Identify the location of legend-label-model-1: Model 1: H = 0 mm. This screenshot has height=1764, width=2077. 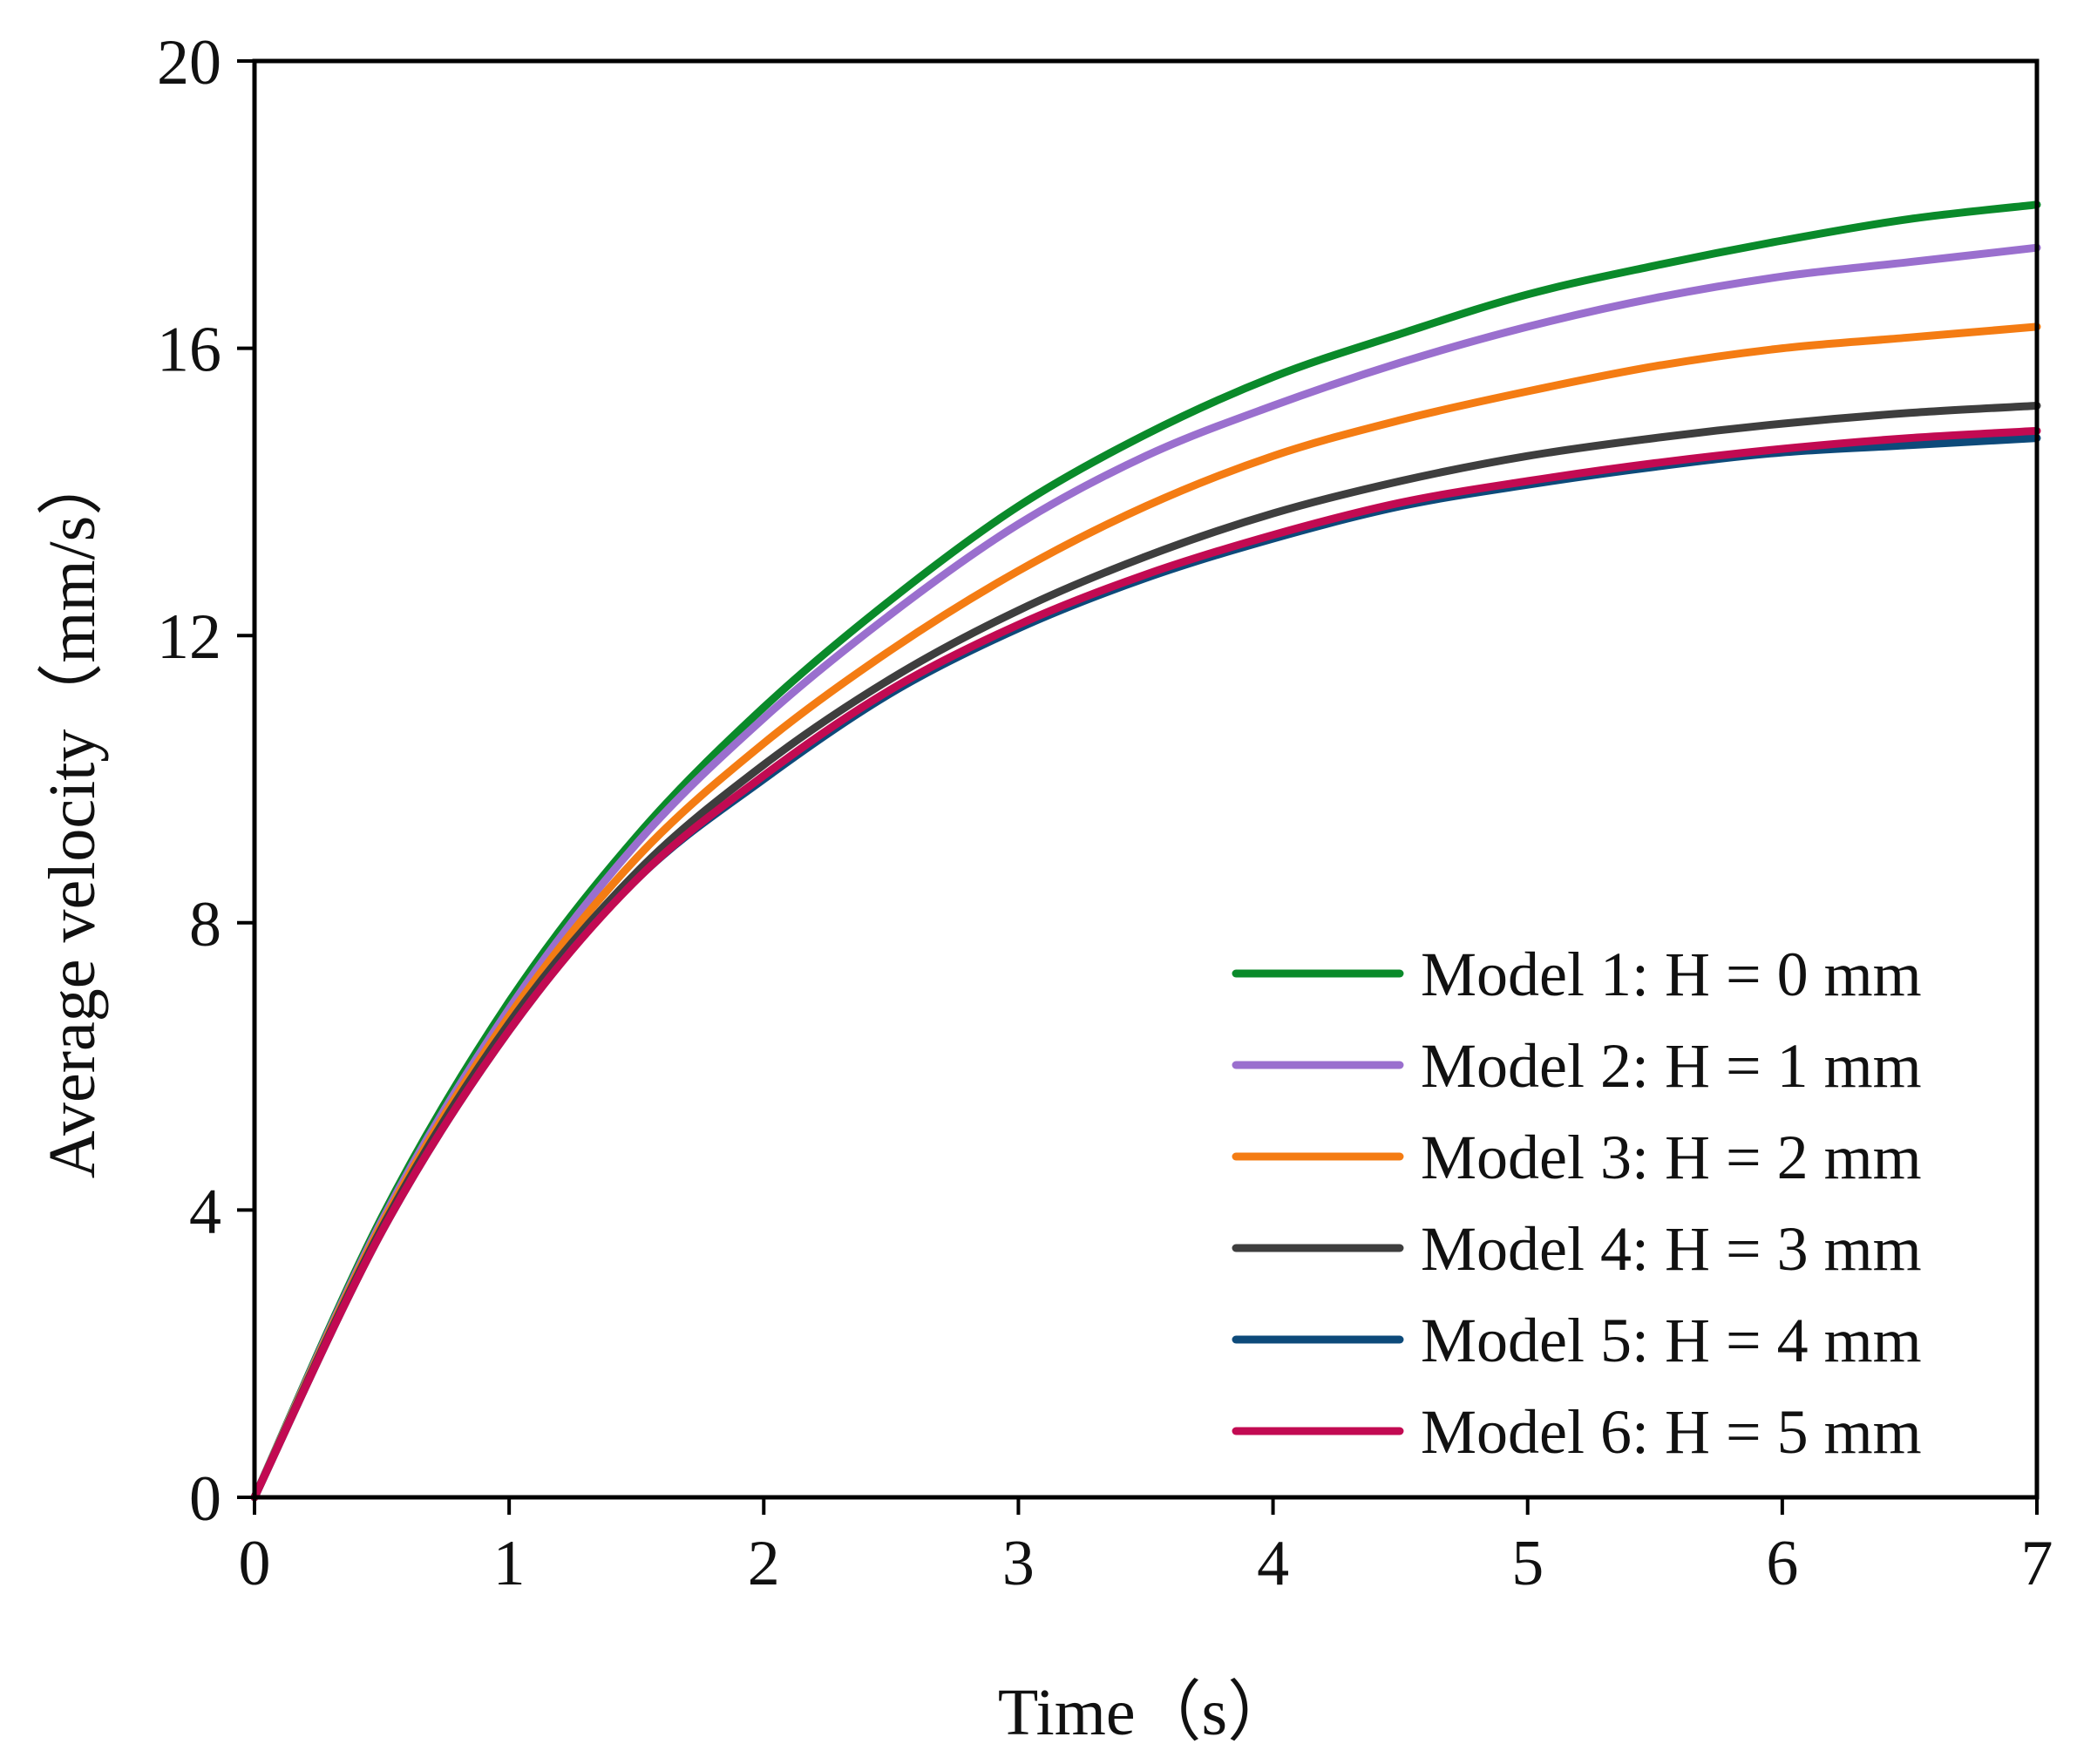
(1671, 974).